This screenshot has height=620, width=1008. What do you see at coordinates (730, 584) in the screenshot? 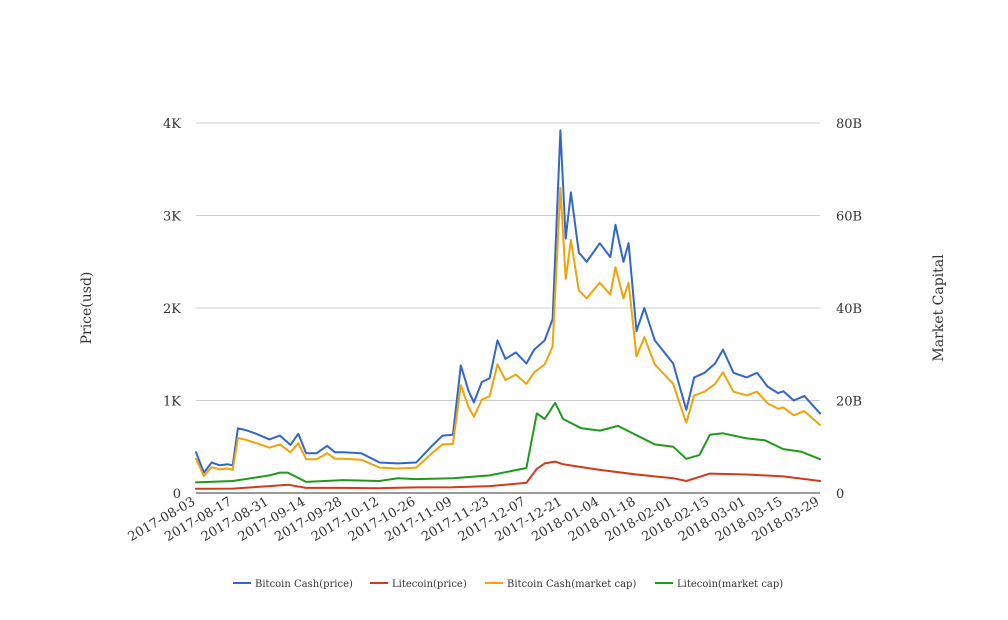
I see `legend-label: Litecoin(market cap)` at bounding box center [730, 584].